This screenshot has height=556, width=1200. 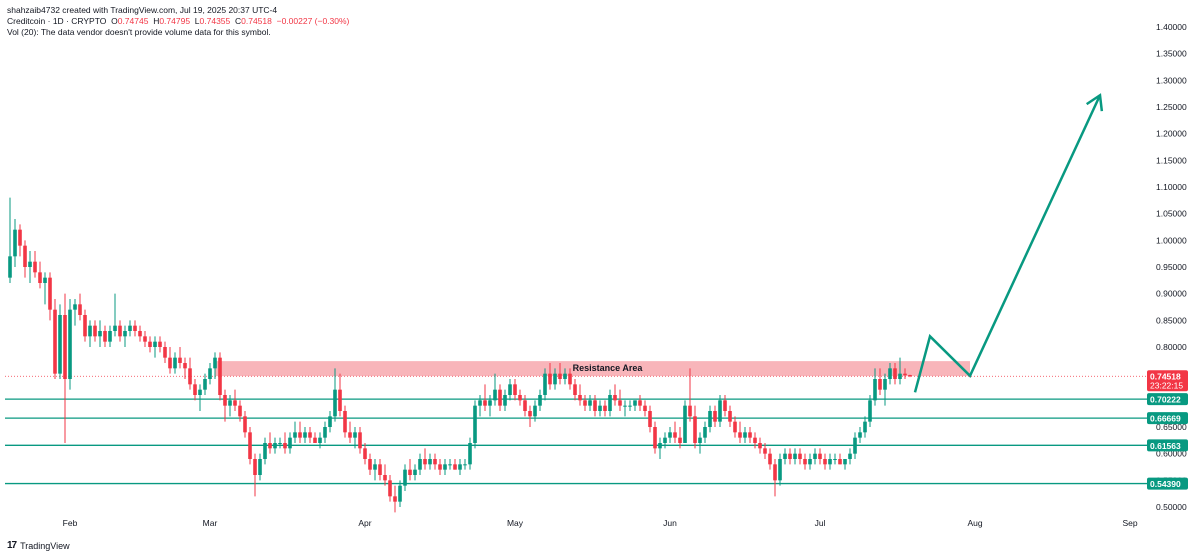 What do you see at coordinates (38, 545) in the screenshot?
I see `tradingview-footer: 17 TradingView` at bounding box center [38, 545].